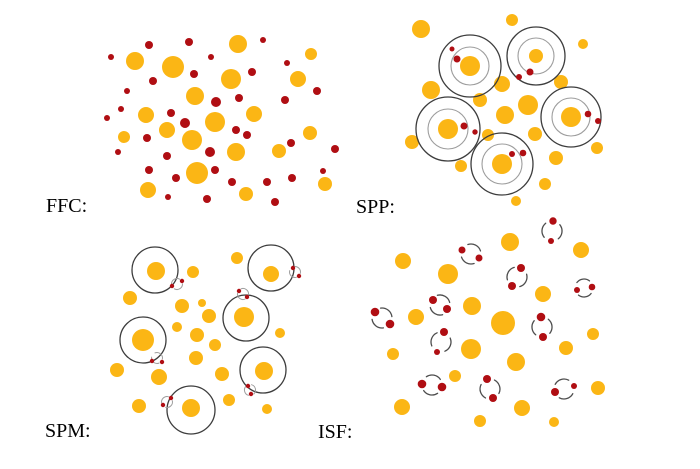  What do you see at coordinates (68, 431) in the screenshot?
I see `label-spm: SPM:` at bounding box center [68, 431].